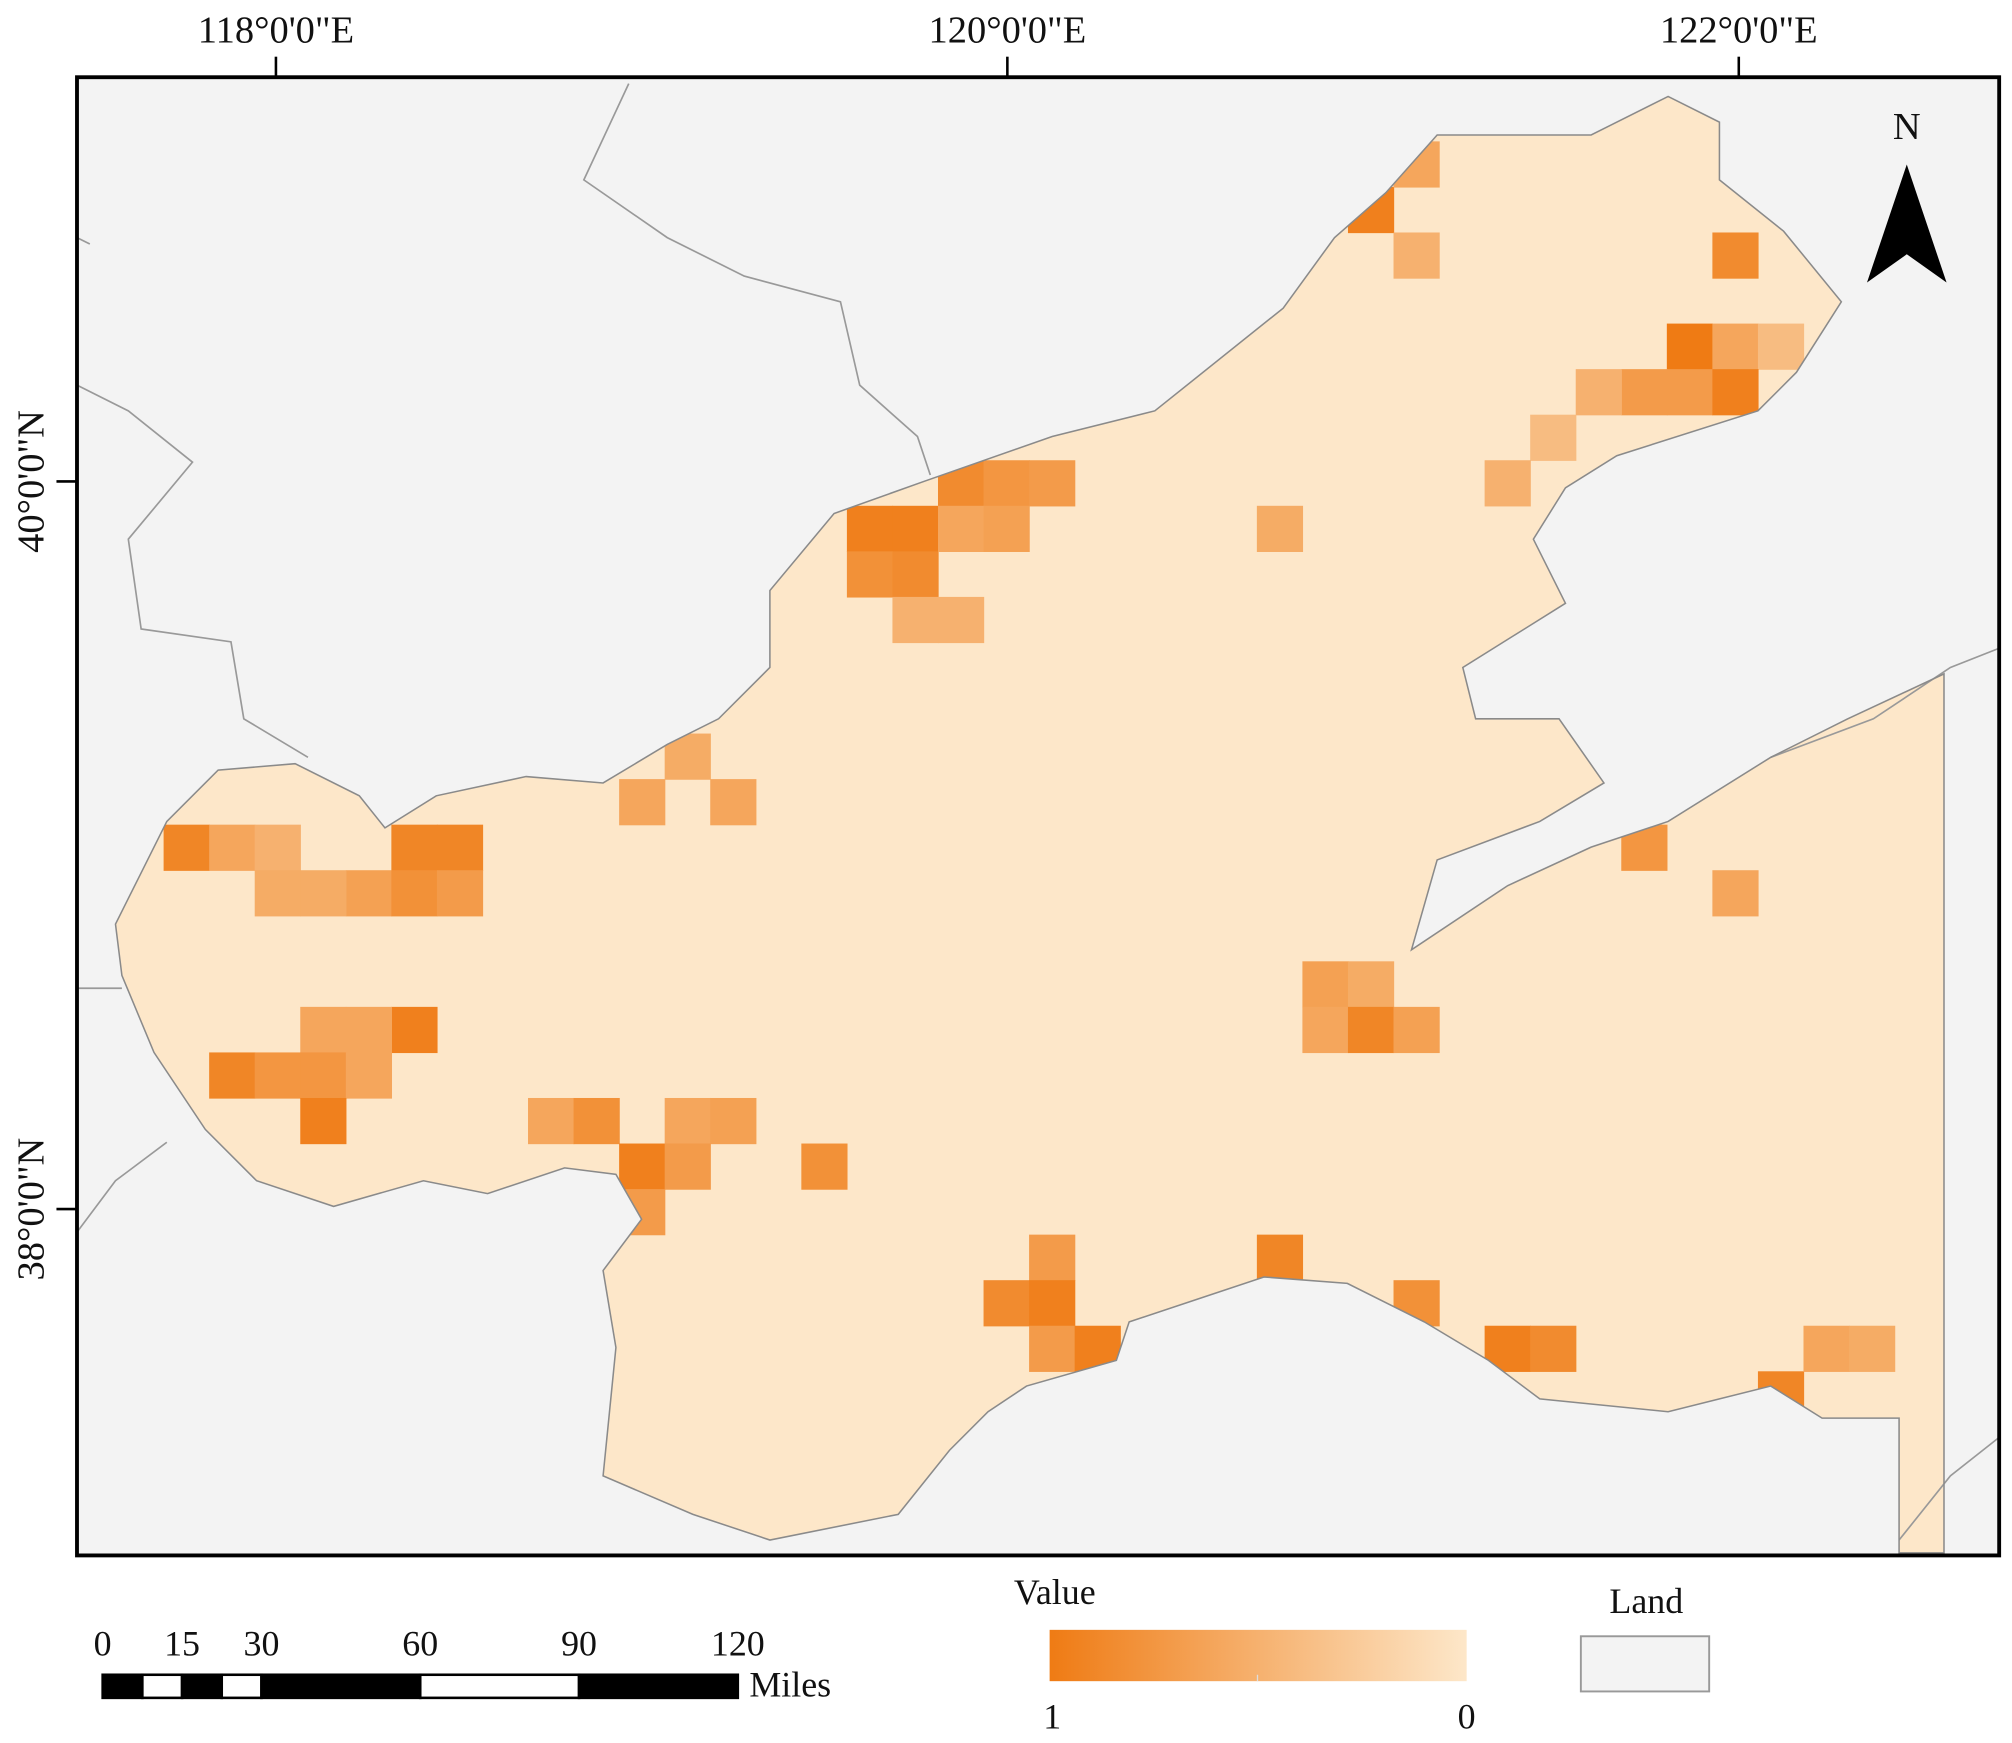 This screenshot has height=1743, width=2012. I want to click on legend: Value 1 0 Land, so click(1362, 1654).